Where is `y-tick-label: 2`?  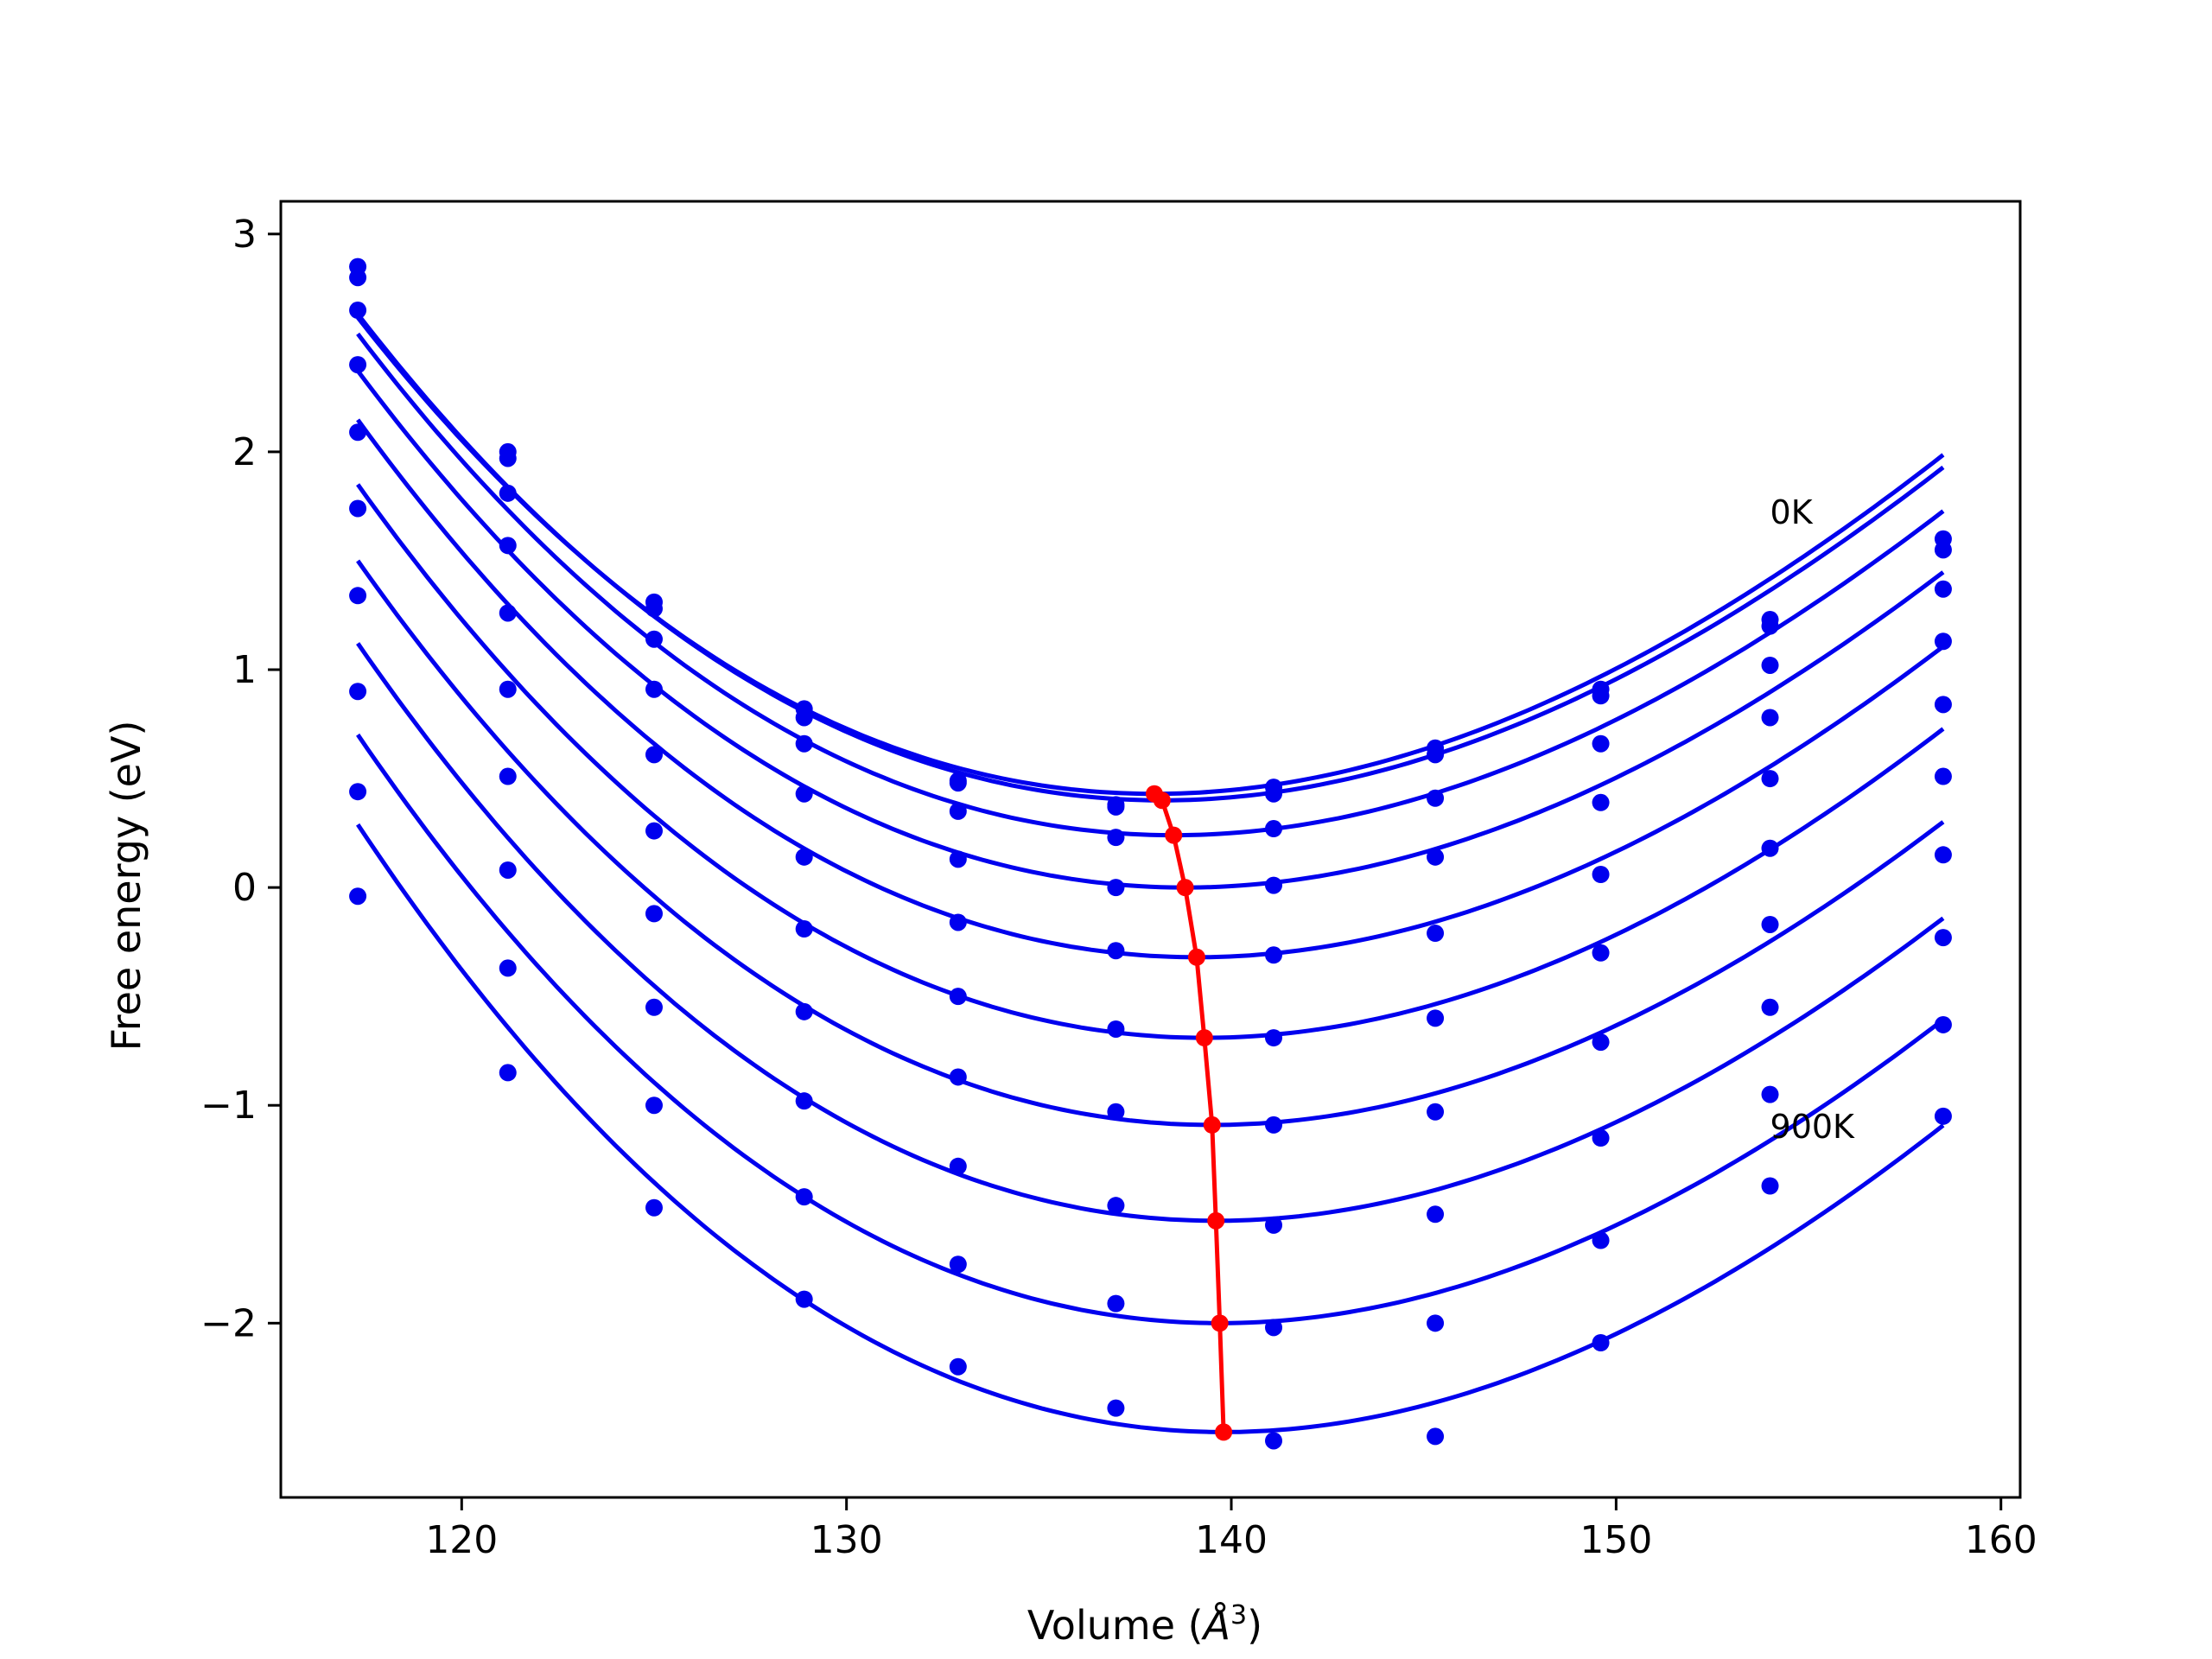
y-tick-label: 2 is located at coordinates (244, 452).